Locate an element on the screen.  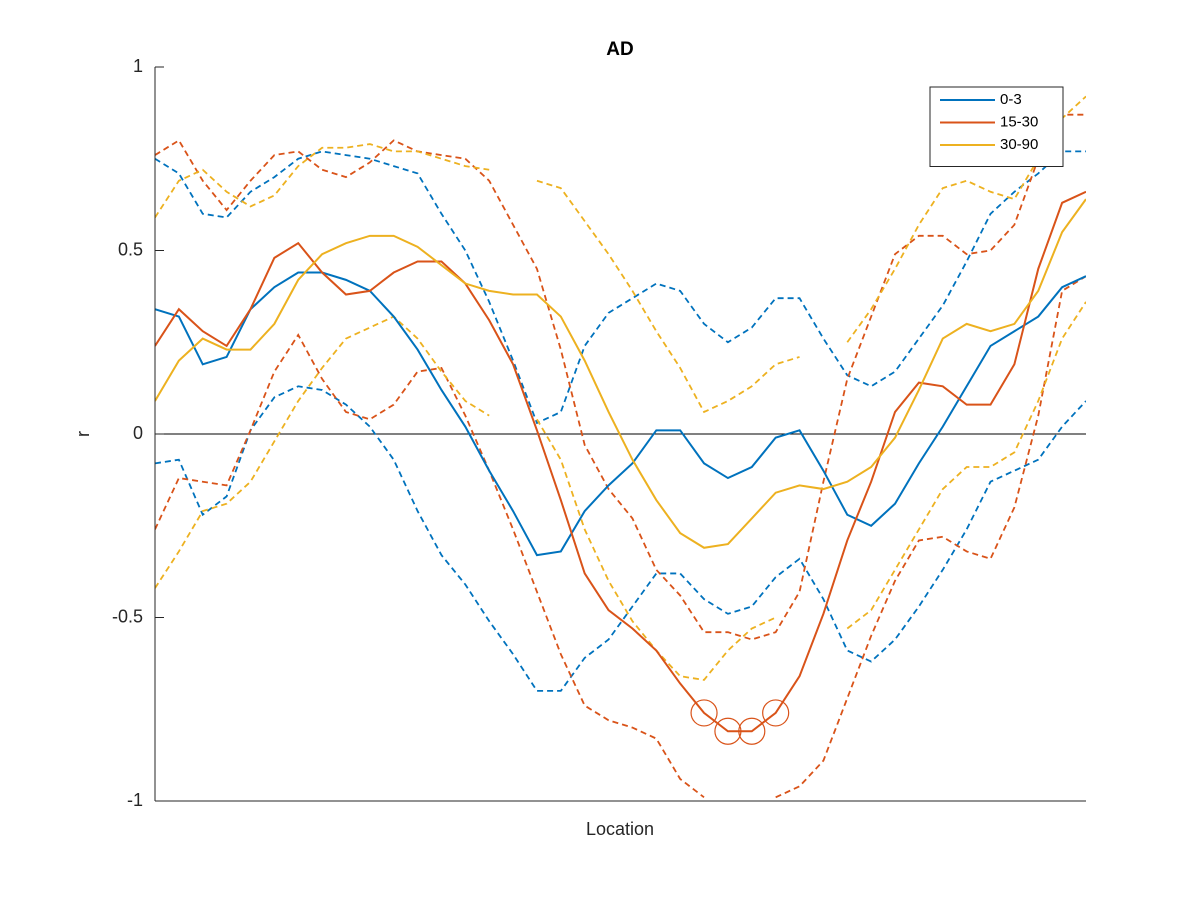
x-axis-label: Location is located at coordinates (620, 829).